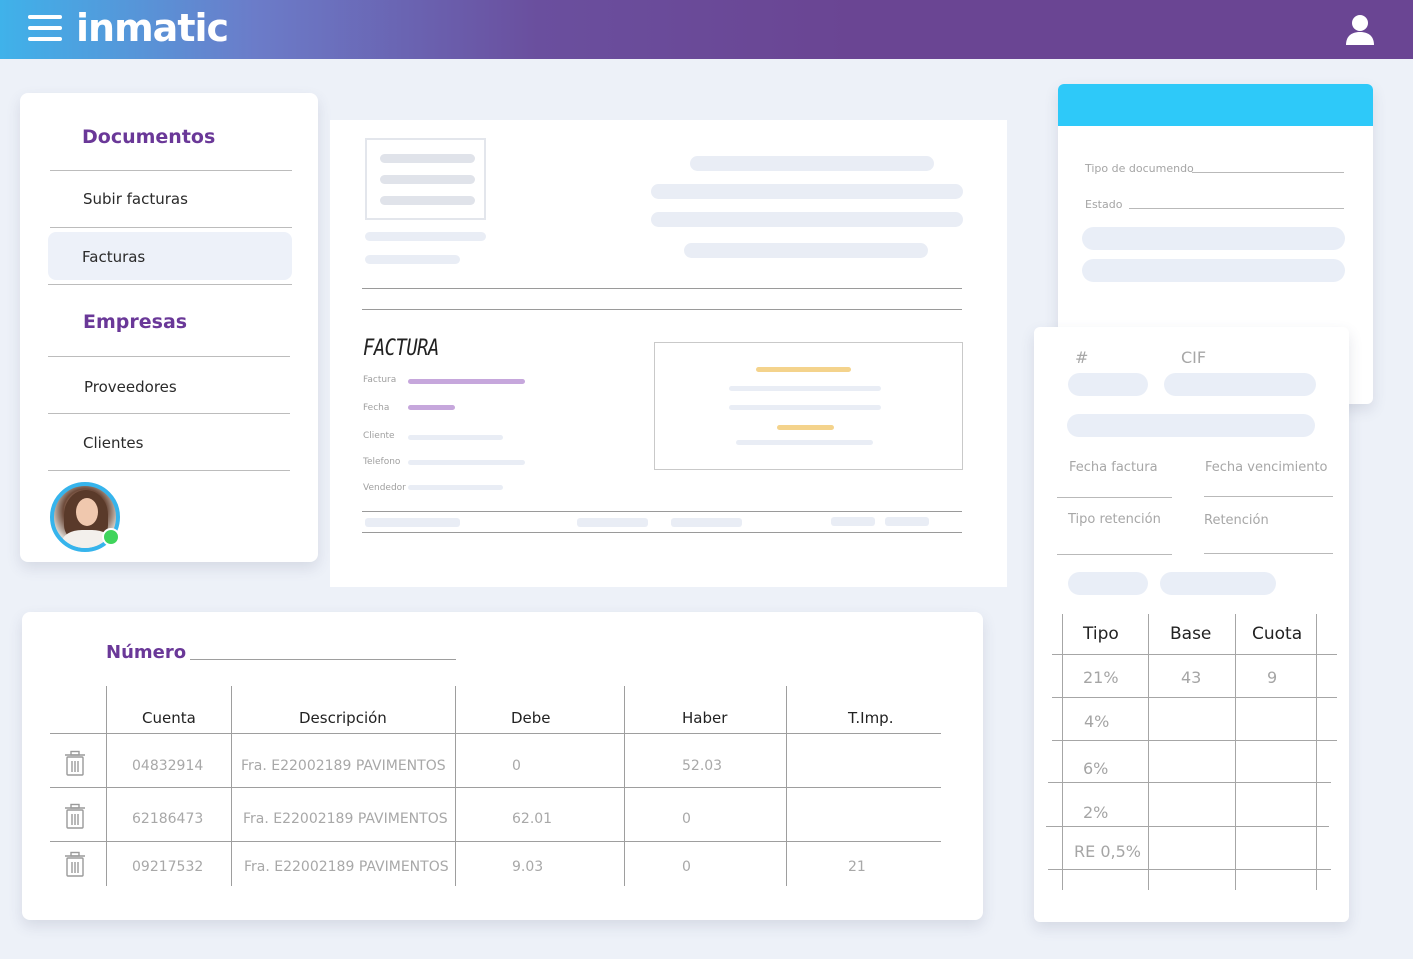 The width and height of the screenshot is (1413, 959). I want to click on totals-box, so click(808, 406).